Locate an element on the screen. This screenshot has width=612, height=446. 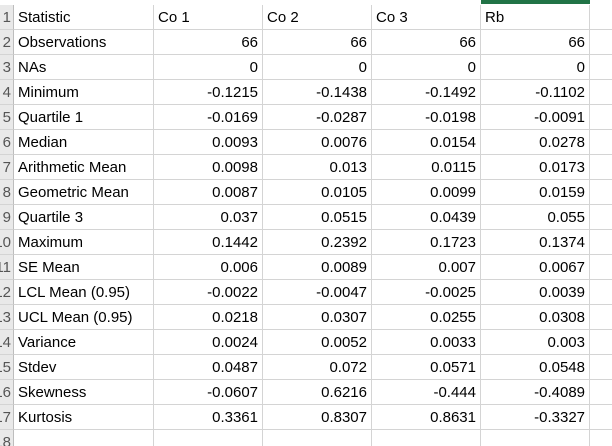
label-cell: Minimum is located at coordinates (84, 92).